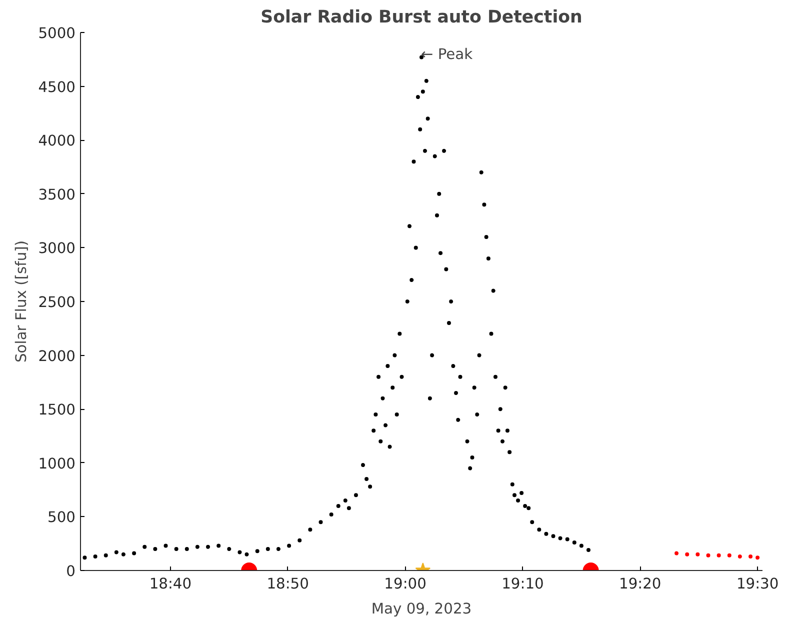 The width and height of the screenshot is (792, 620). I want to click on y-axis-title: Solar Flux ([sfu]), so click(21, 301).